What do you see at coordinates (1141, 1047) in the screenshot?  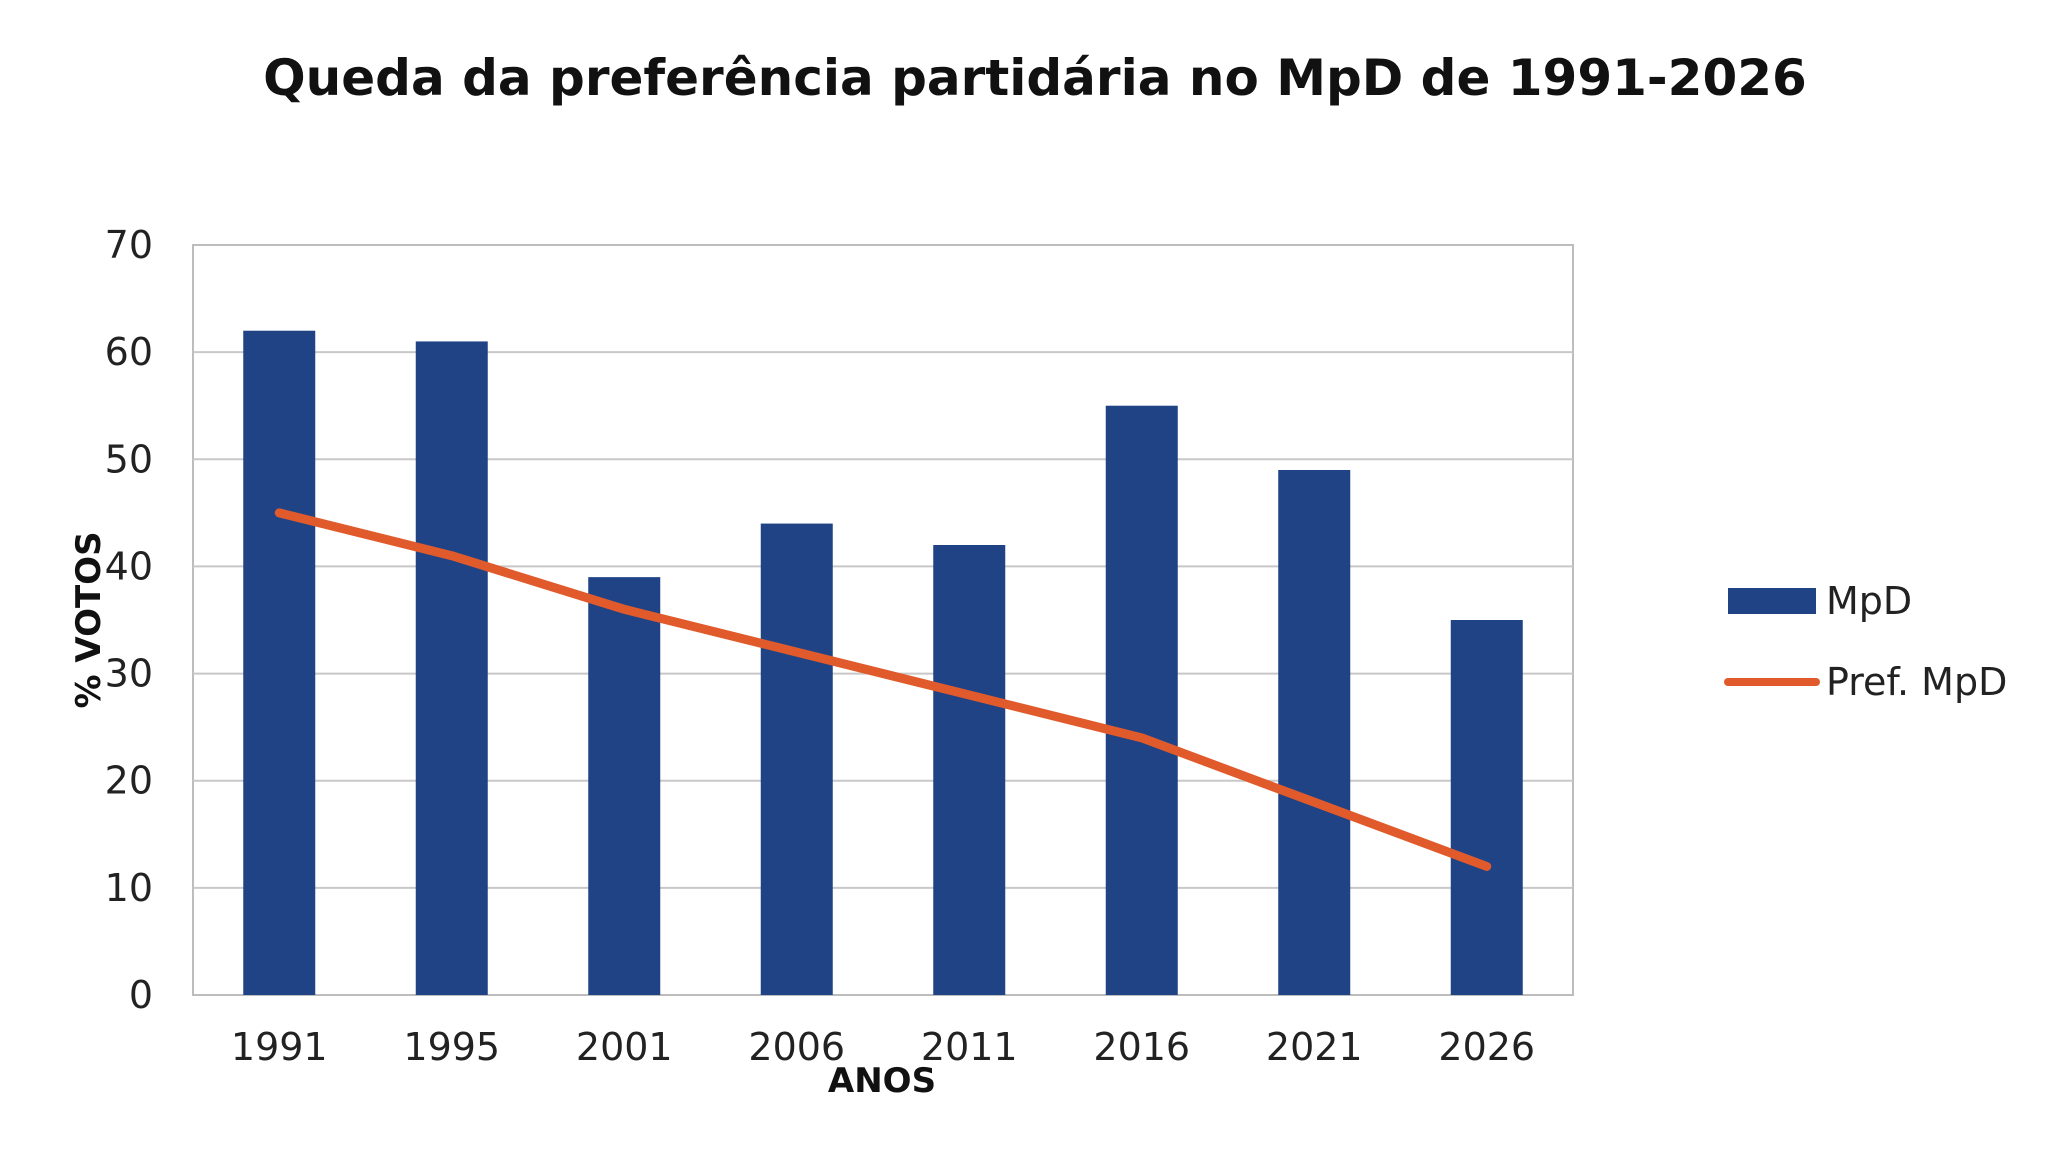 I see `x-tick-label: 2016` at bounding box center [1141, 1047].